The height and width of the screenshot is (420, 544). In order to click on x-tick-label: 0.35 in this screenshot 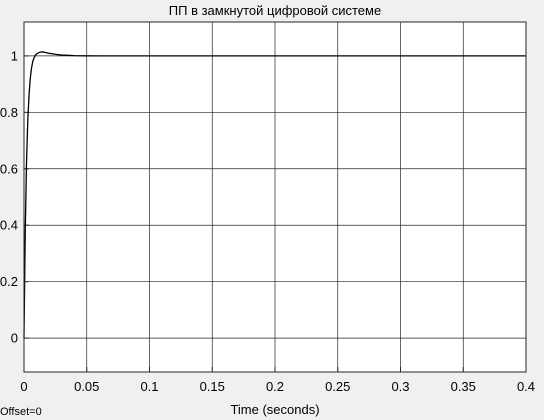, I will do `click(463, 386)`.